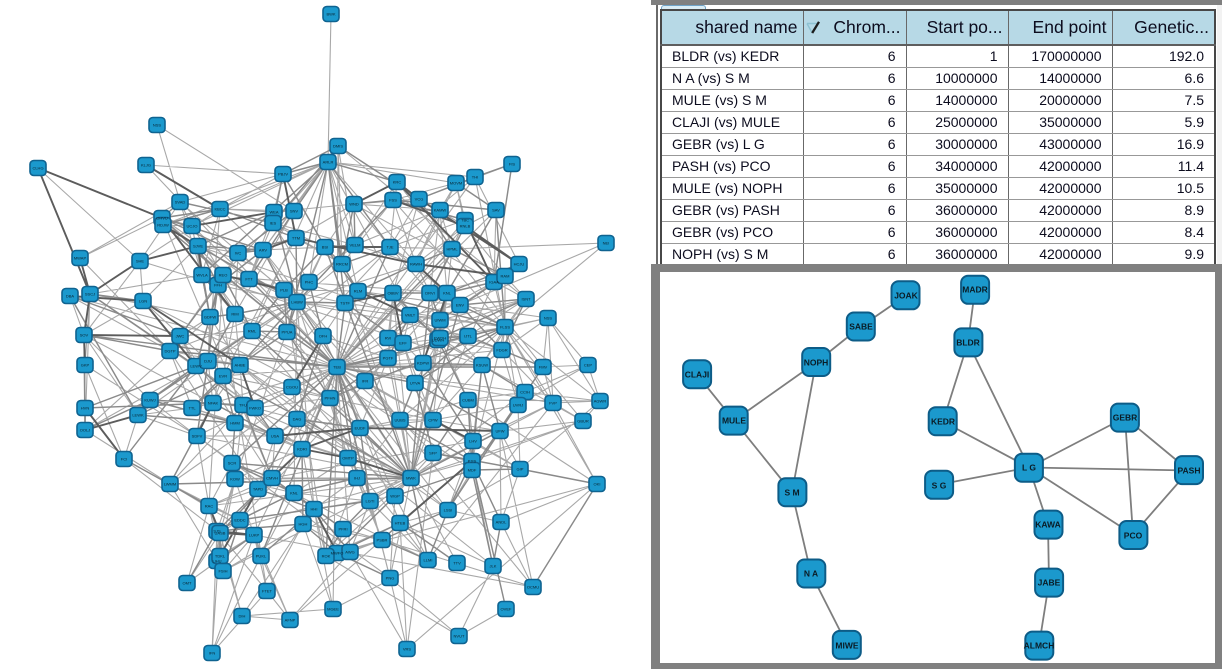 This screenshot has height=669, width=1222. I want to click on svg-text: PSBR, so click(382, 540).